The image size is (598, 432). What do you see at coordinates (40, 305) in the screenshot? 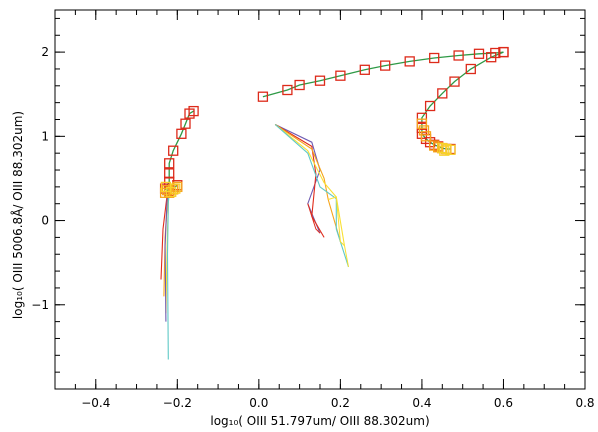
I see `y-tick-label: −1` at bounding box center [40, 305].